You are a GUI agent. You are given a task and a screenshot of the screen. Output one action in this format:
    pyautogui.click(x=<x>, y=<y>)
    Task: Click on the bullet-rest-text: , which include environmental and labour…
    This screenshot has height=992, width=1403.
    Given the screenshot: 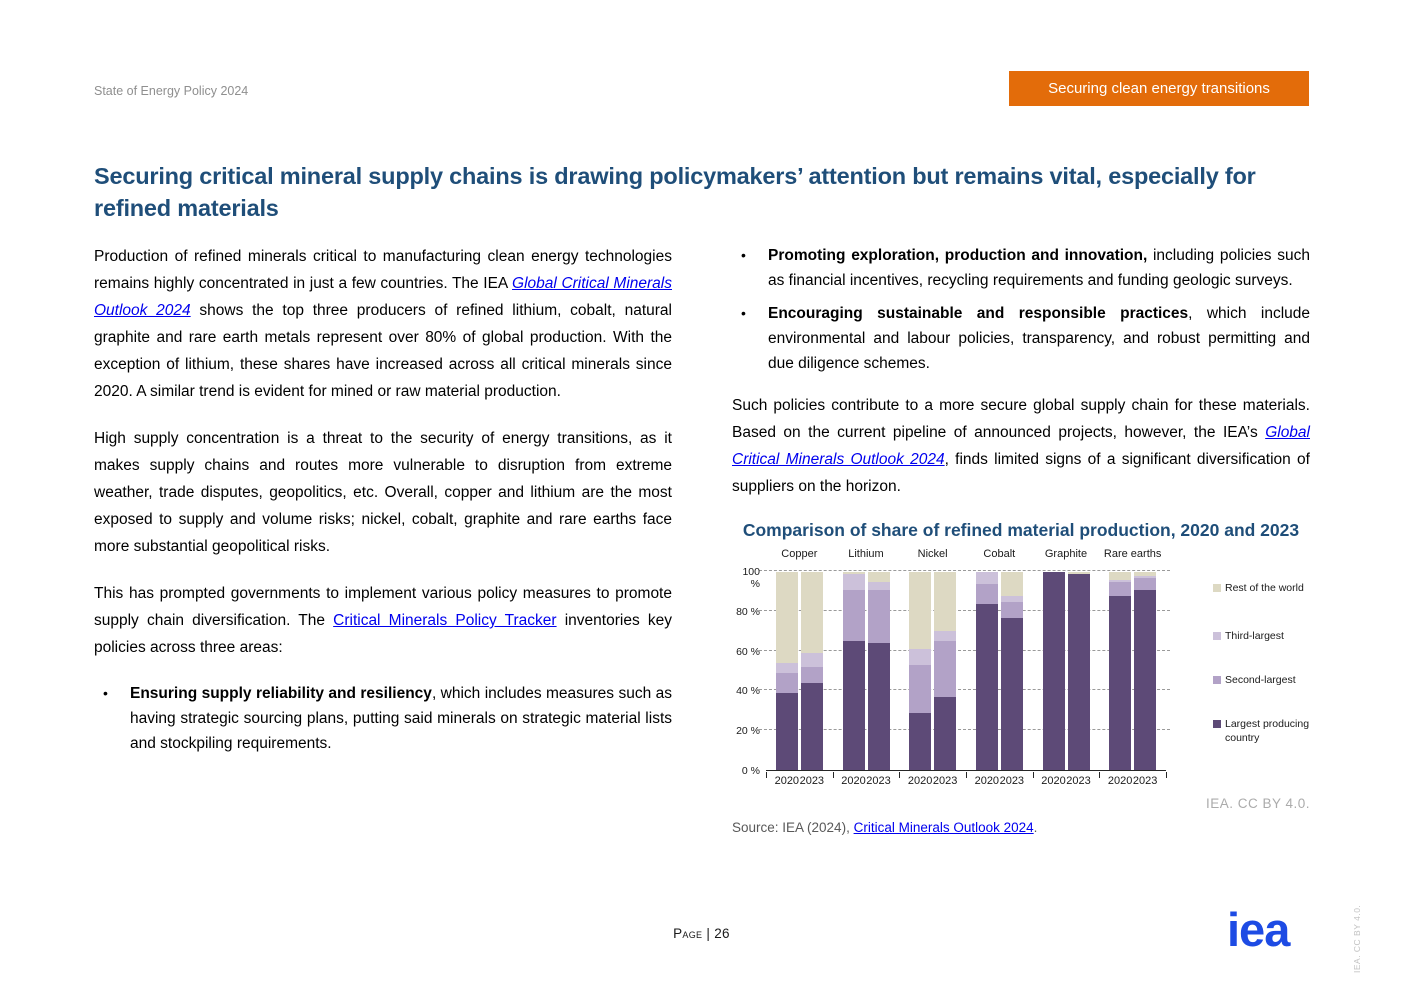 What is the action you would take?
    pyautogui.click(x=1039, y=338)
    